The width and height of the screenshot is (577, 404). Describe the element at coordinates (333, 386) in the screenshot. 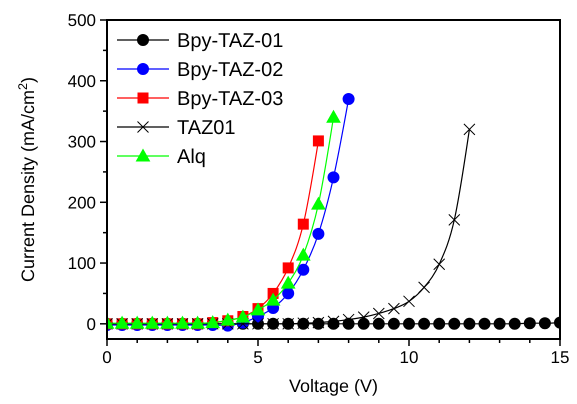

I see `x-axis-title: Voltage (V)` at that location.